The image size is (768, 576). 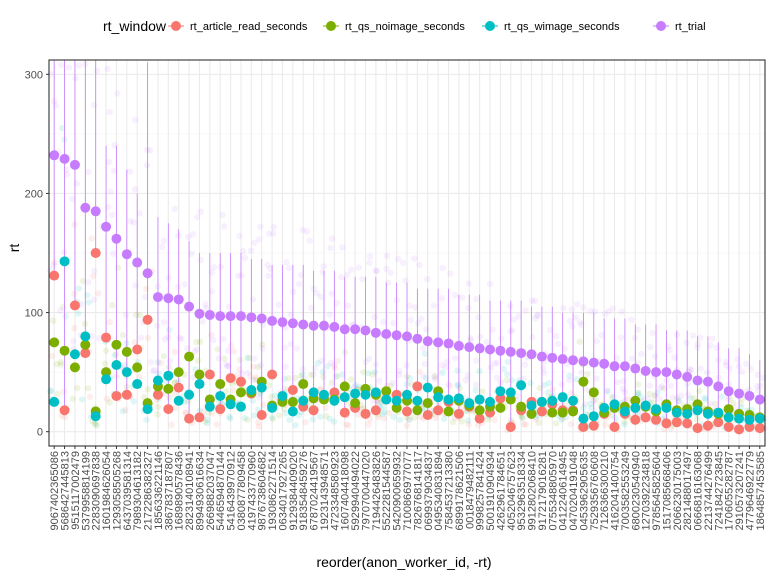 What do you see at coordinates (636, 491) in the screenshot?
I see `x-tick-label: 6800230540940` at bounding box center [636, 491].